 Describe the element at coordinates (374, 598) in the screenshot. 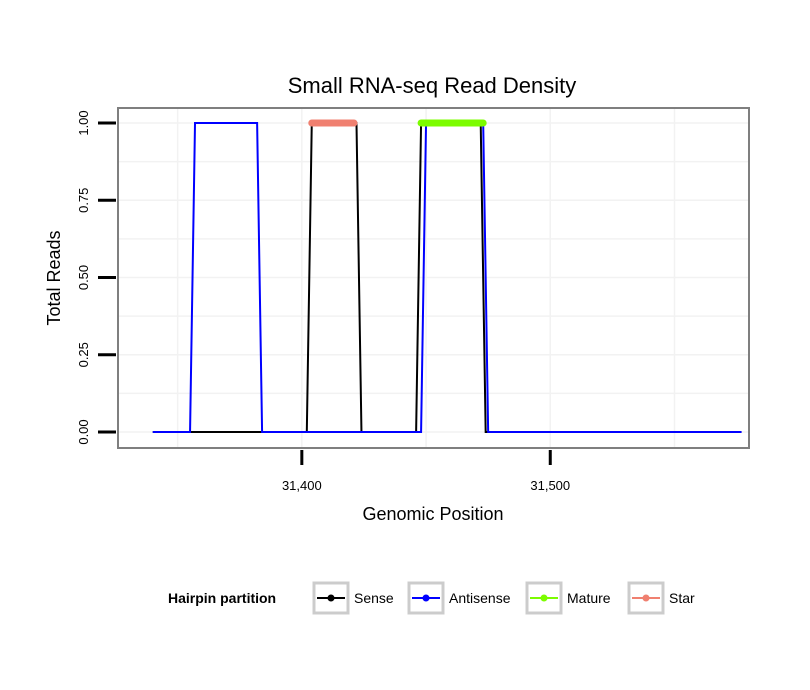

I see `legend-label: Sense` at that location.